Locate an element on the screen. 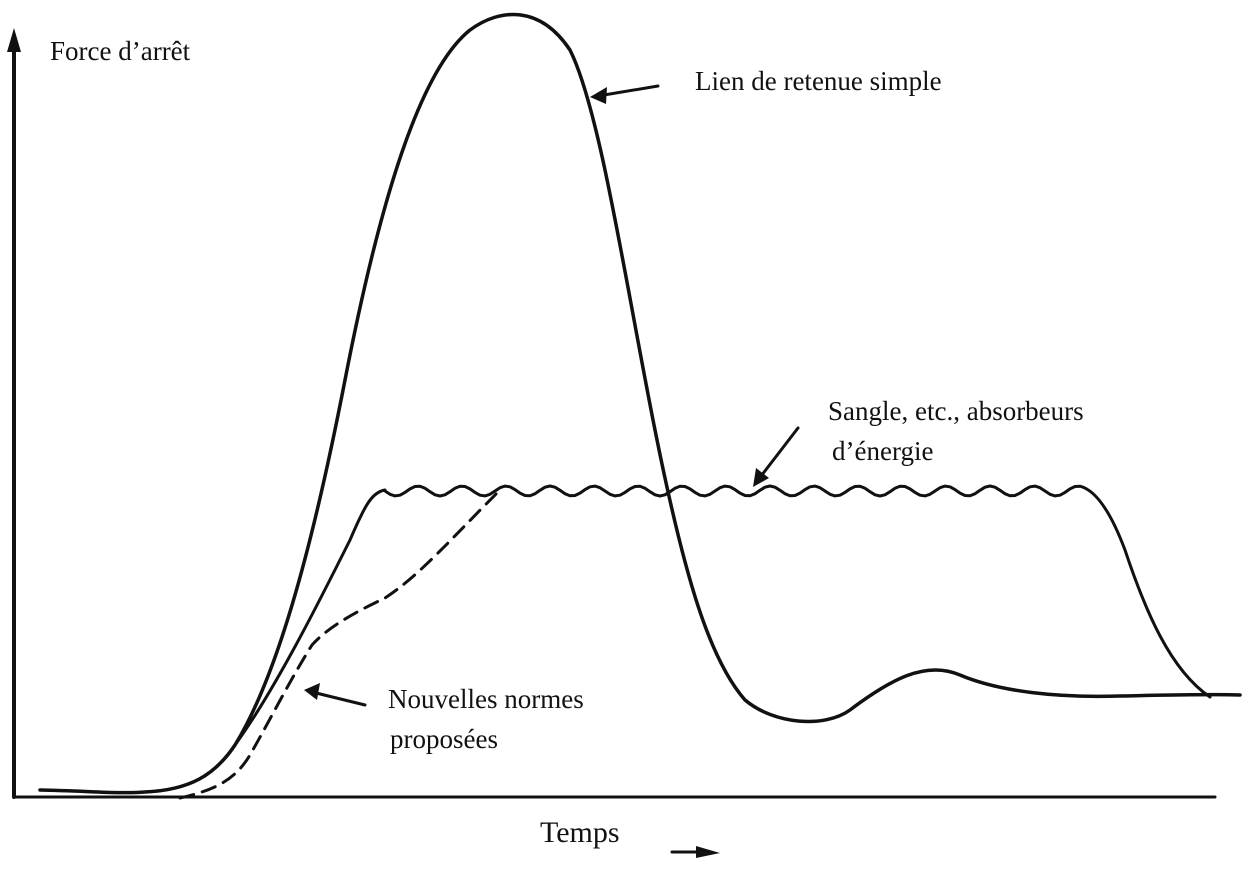 This screenshot has width=1247, height=878. proposed-curve is located at coordinates (340, 644).